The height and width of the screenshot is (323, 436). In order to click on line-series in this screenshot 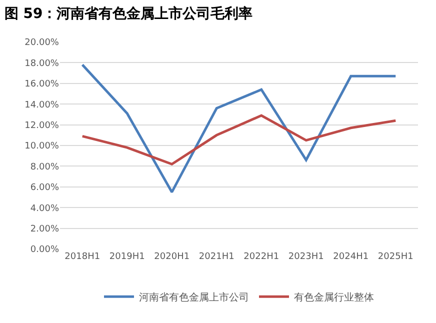, I will do `click(239, 140)`.